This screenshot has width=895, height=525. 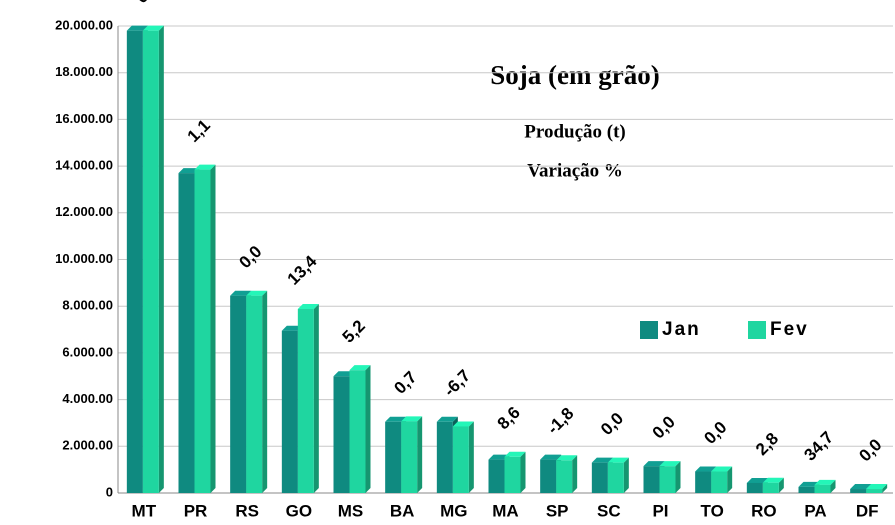 I want to click on x-tick-label: RO, so click(x=764, y=510).